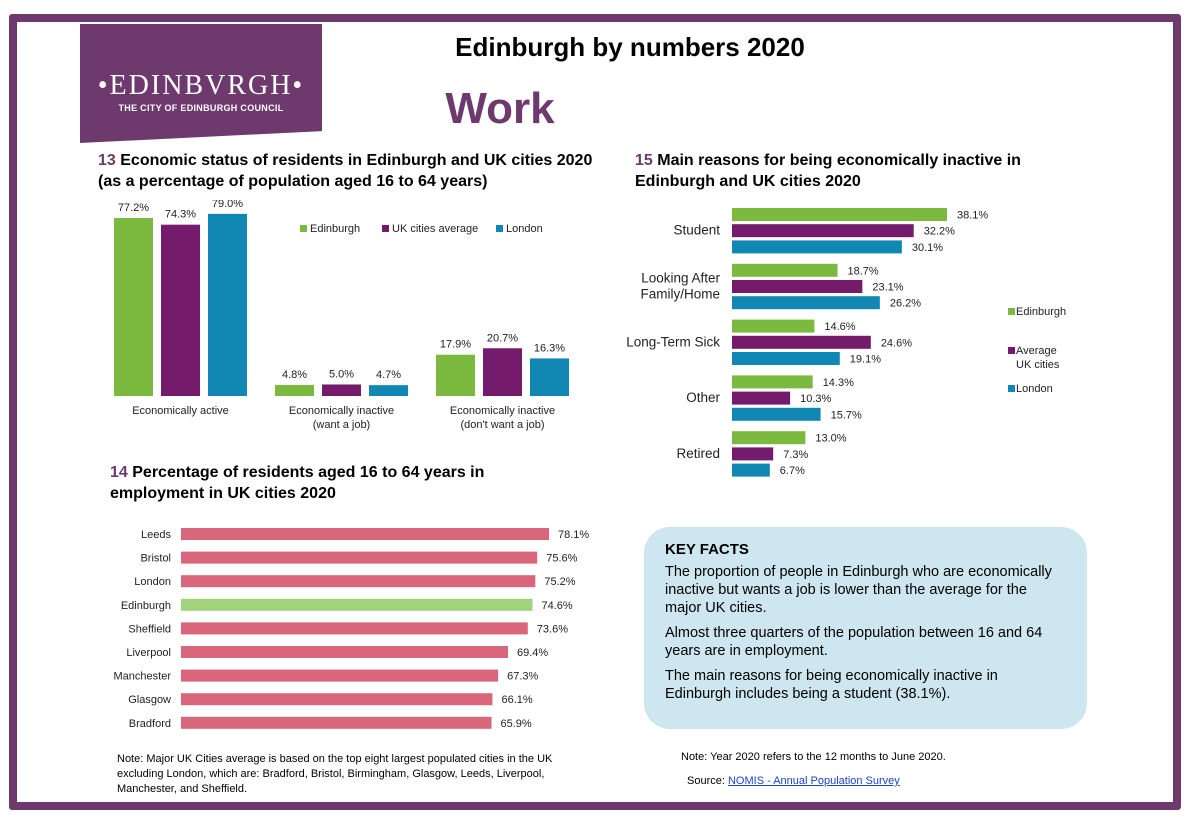 Image resolution: width=1200 pixels, height=830 pixels. What do you see at coordinates (341, 374) in the screenshot?
I see `data-label: 5.0%` at bounding box center [341, 374].